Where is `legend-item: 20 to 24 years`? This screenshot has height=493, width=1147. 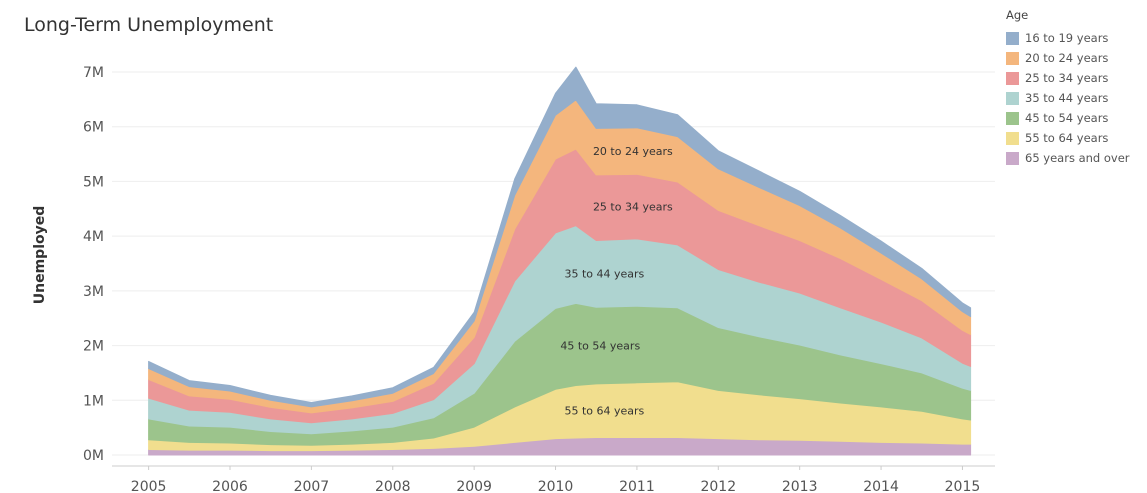 legend-item: 20 to 24 years is located at coordinates (1068, 58).